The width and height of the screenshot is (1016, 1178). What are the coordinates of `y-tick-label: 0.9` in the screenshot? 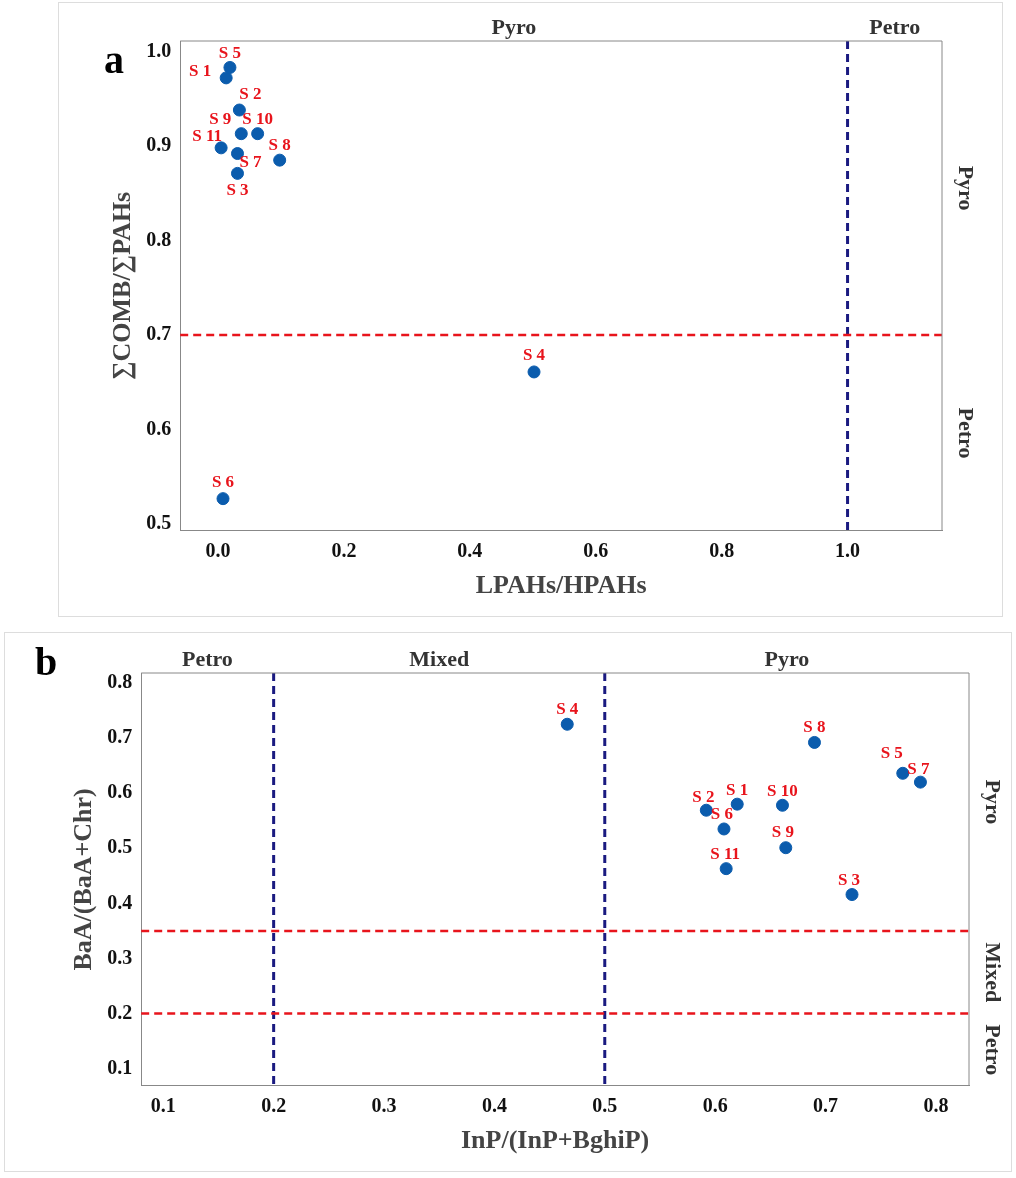 It's located at (159, 144).